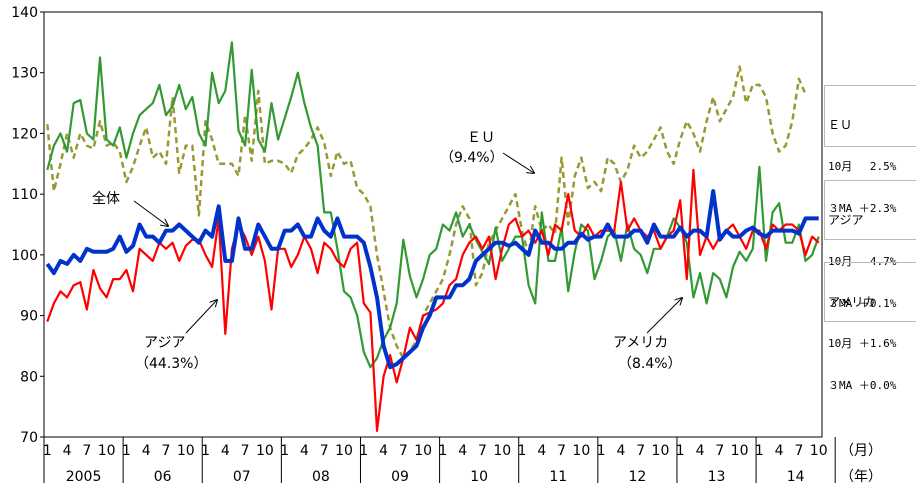 This screenshot has height=493, width=918. What do you see at coordinates (518, 162) in the screenshot?
I see `arrow-eu` at bounding box center [518, 162].